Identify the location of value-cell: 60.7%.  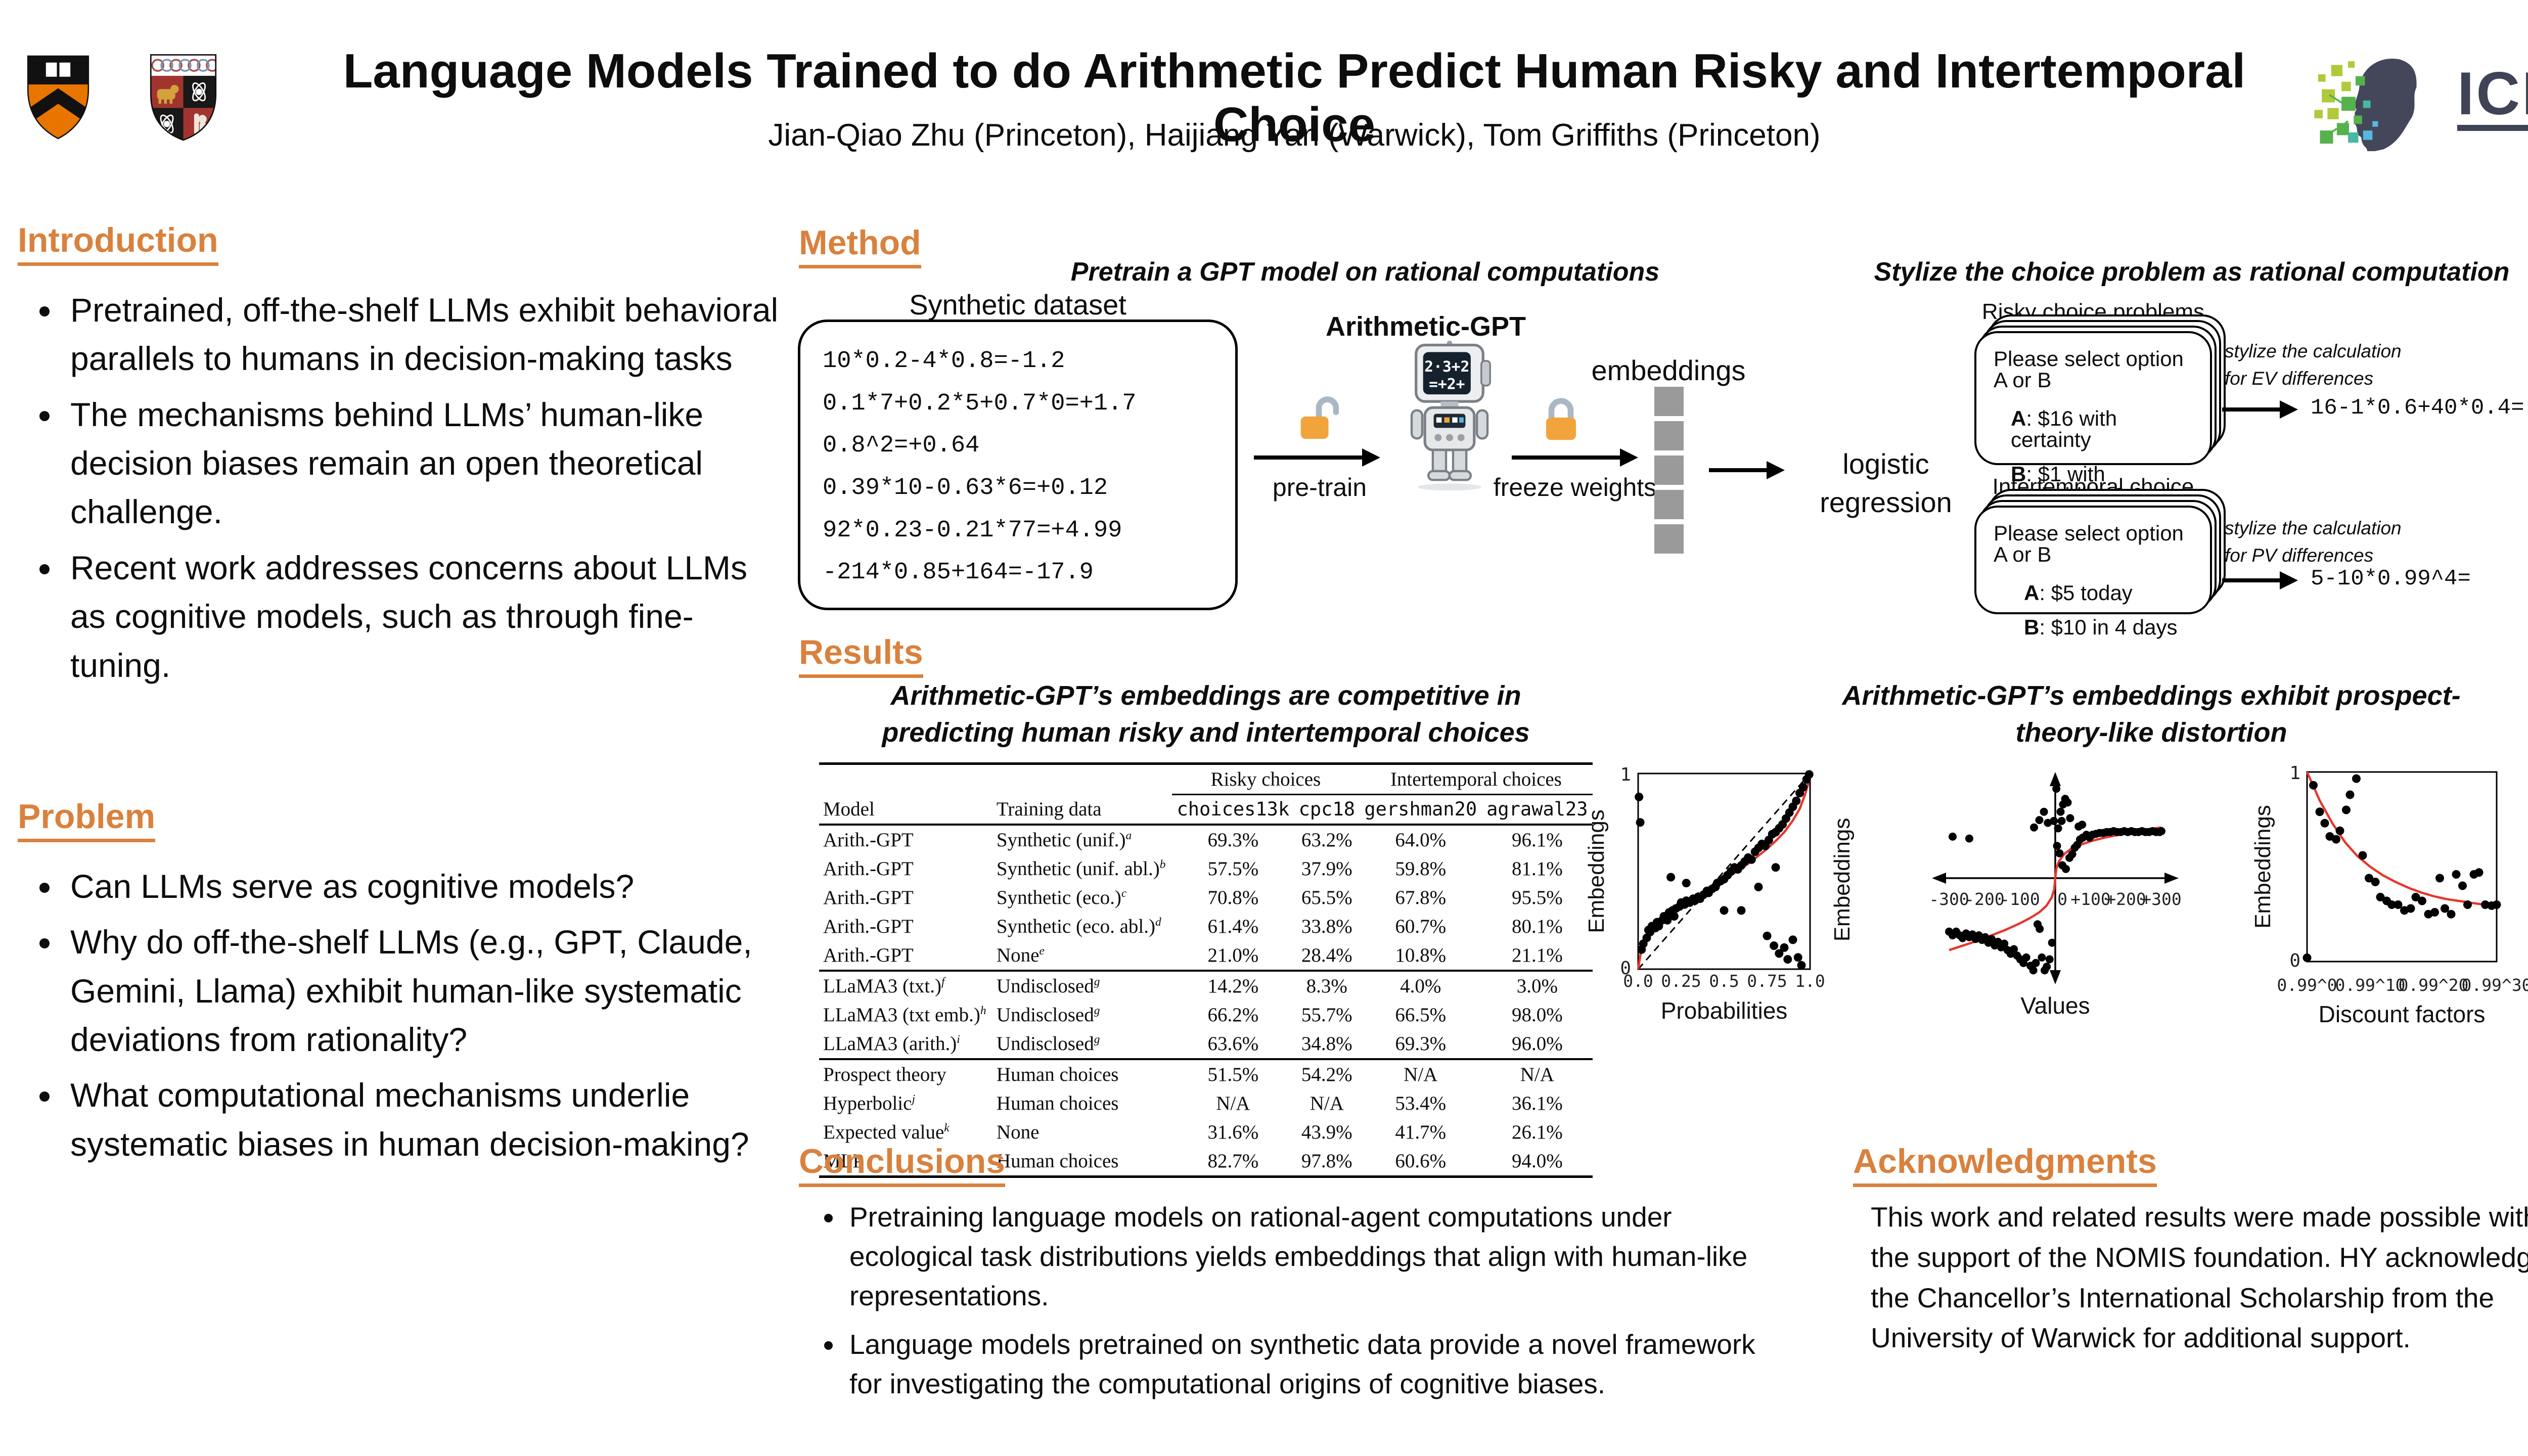
(1421, 926).